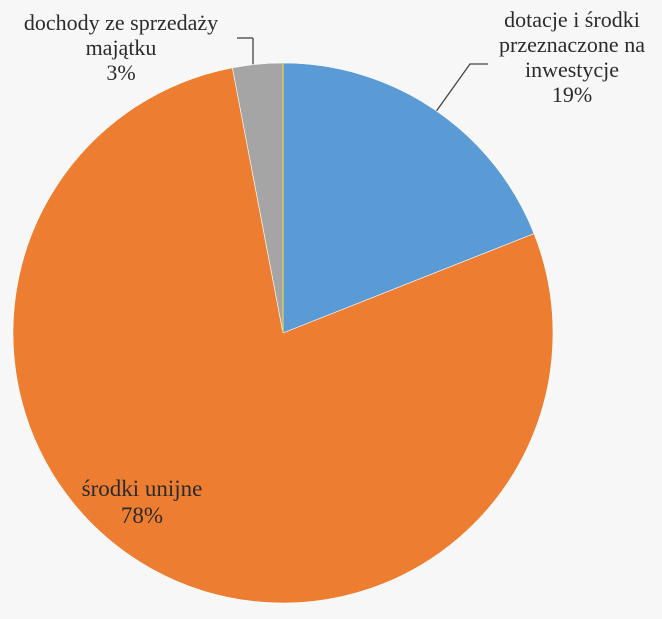 Image resolution: width=662 pixels, height=619 pixels. Describe the element at coordinates (572, 44) in the screenshot. I see `label-dotacje-line-2: przeznaczone na` at that location.